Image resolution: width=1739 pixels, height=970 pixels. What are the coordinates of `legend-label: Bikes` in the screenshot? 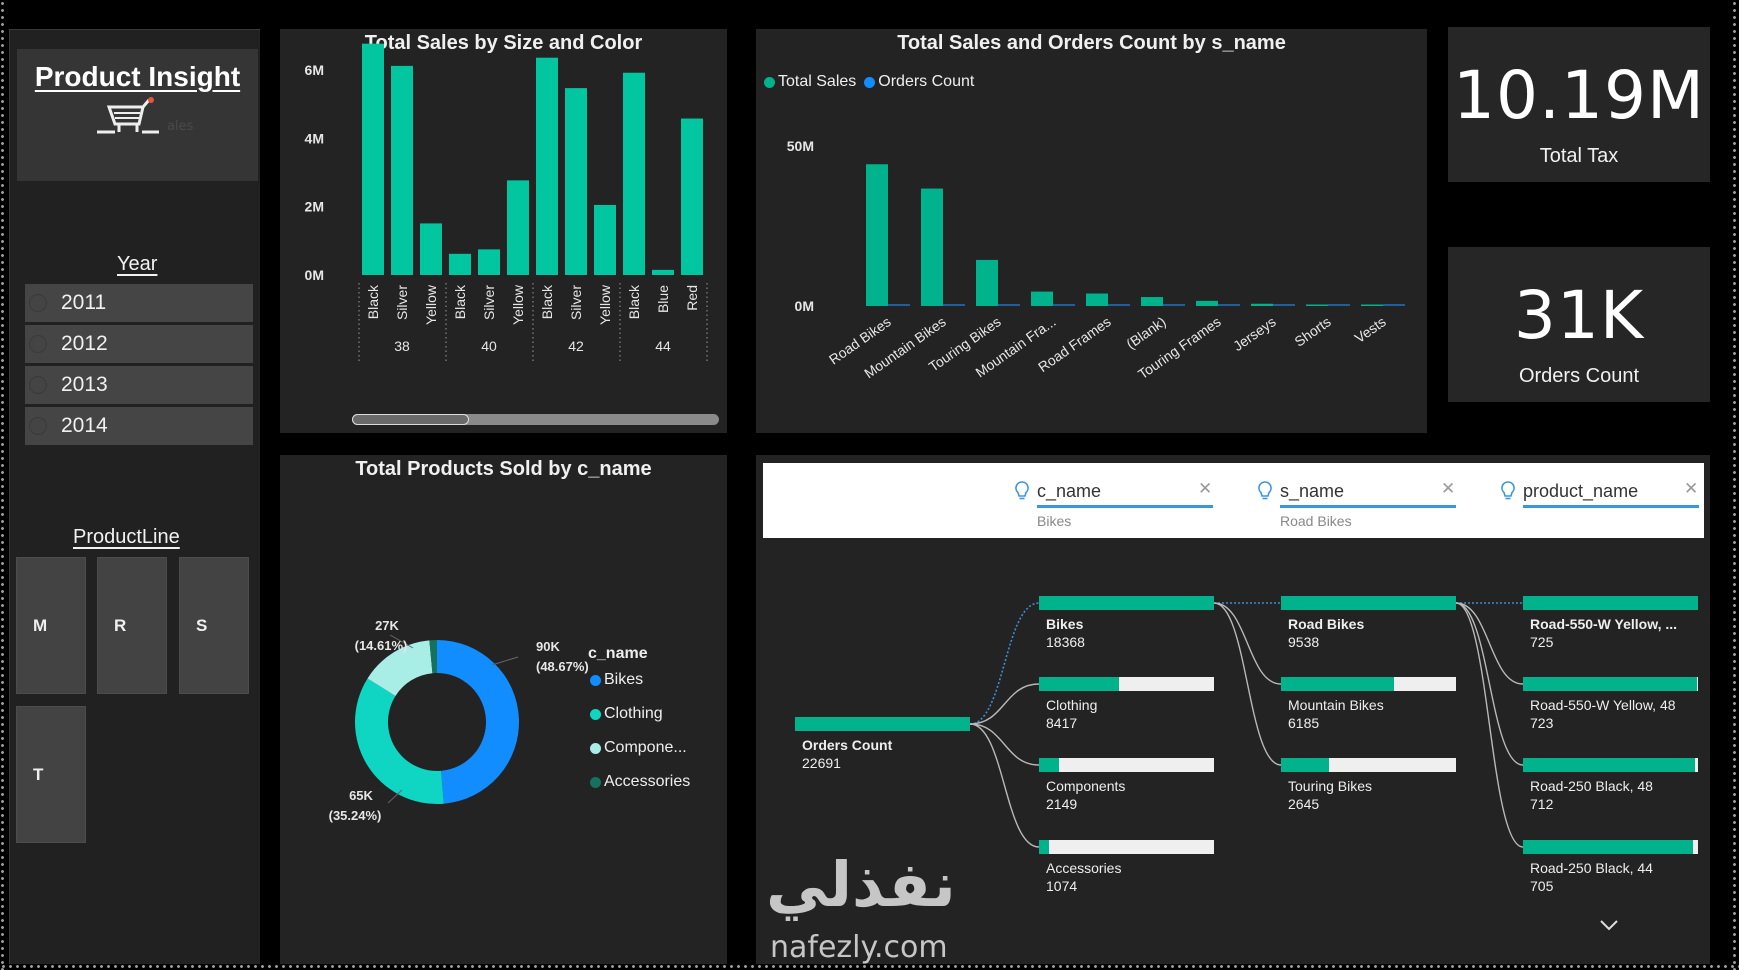 It's located at (624, 679).